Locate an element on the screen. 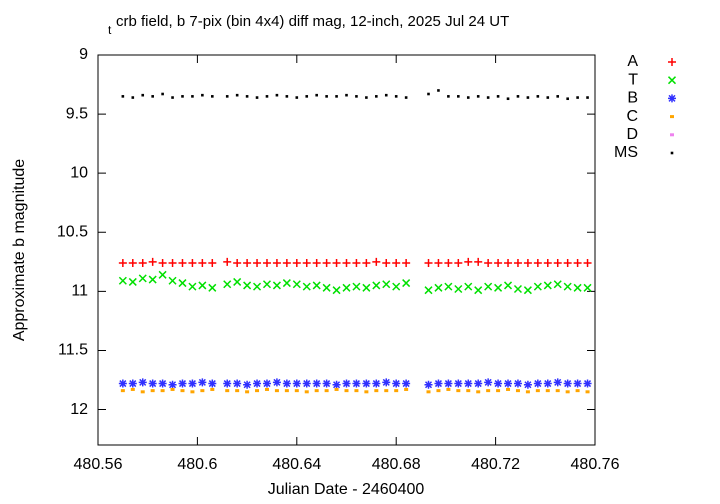 This screenshot has height=504, width=720. y-tick-label: 11 is located at coordinates (79, 291).